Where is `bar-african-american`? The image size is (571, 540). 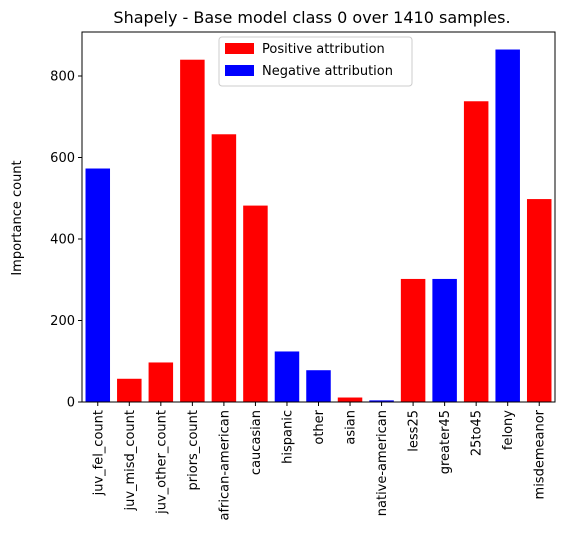
bar-african-american is located at coordinates (224, 268).